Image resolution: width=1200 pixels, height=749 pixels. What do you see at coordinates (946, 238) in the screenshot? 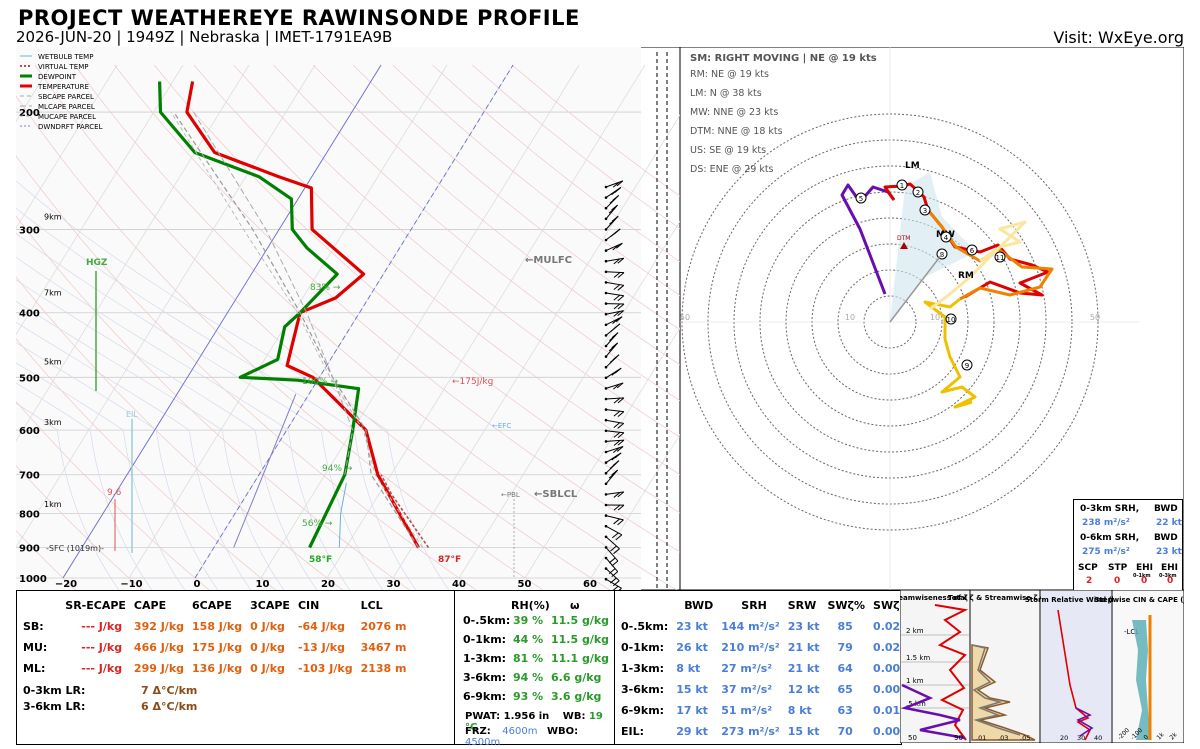
I see `svg-text: 4` at bounding box center [946, 238].